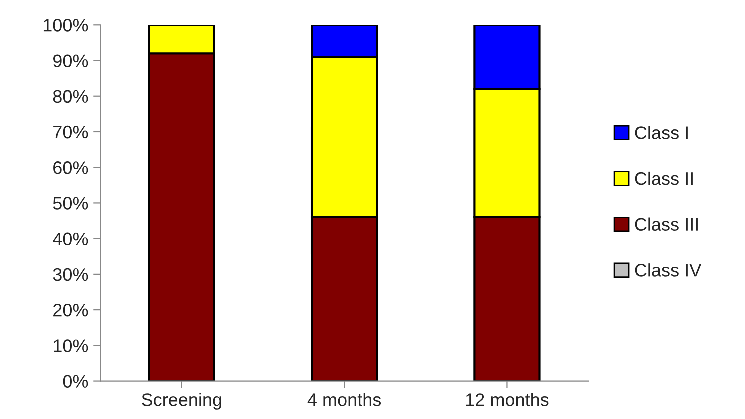 Image resolution: width=745 pixels, height=419 pixels. What do you see at coordinates (345, 399) in the screenshot?
I see `x-tick-label: 4 months` at bounding box center [345, 399].